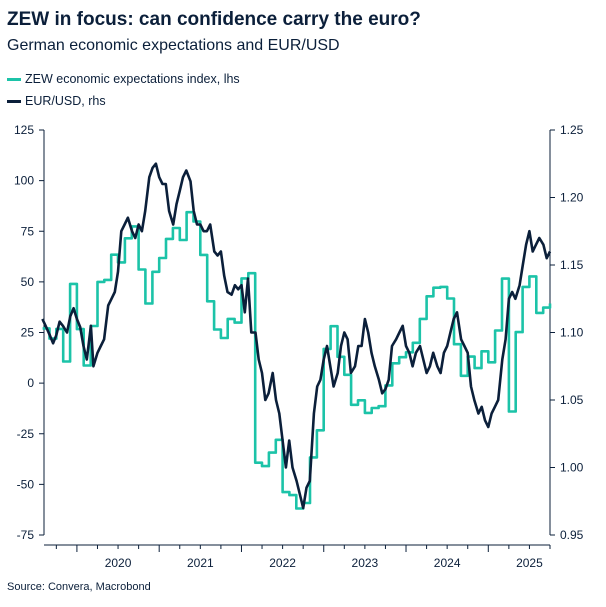  What do you see at coordinates (132, 79) in the screenshot?
I see `legend-label-zew: ZEW economic expectations index, lhs` at bounding box center [132, 79].